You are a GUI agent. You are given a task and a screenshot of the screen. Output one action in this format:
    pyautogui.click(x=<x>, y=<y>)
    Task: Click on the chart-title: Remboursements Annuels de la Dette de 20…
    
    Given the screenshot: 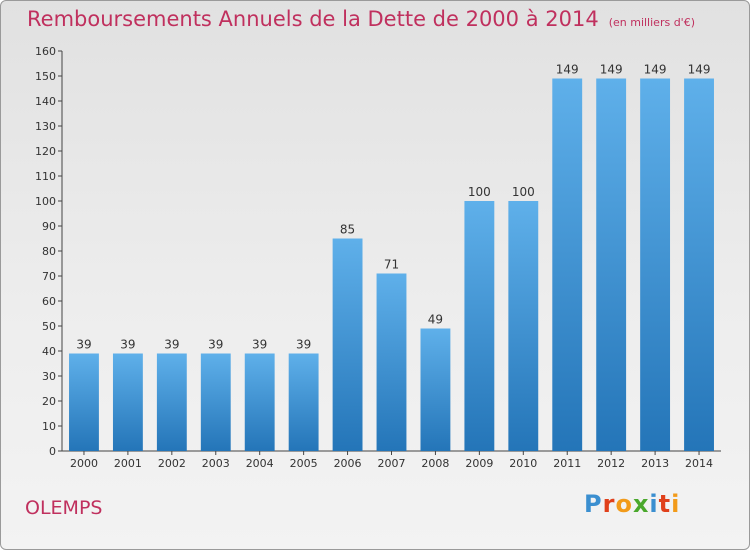 What is the action you would take?
    pyautogui.click(x=361, y=19)
    